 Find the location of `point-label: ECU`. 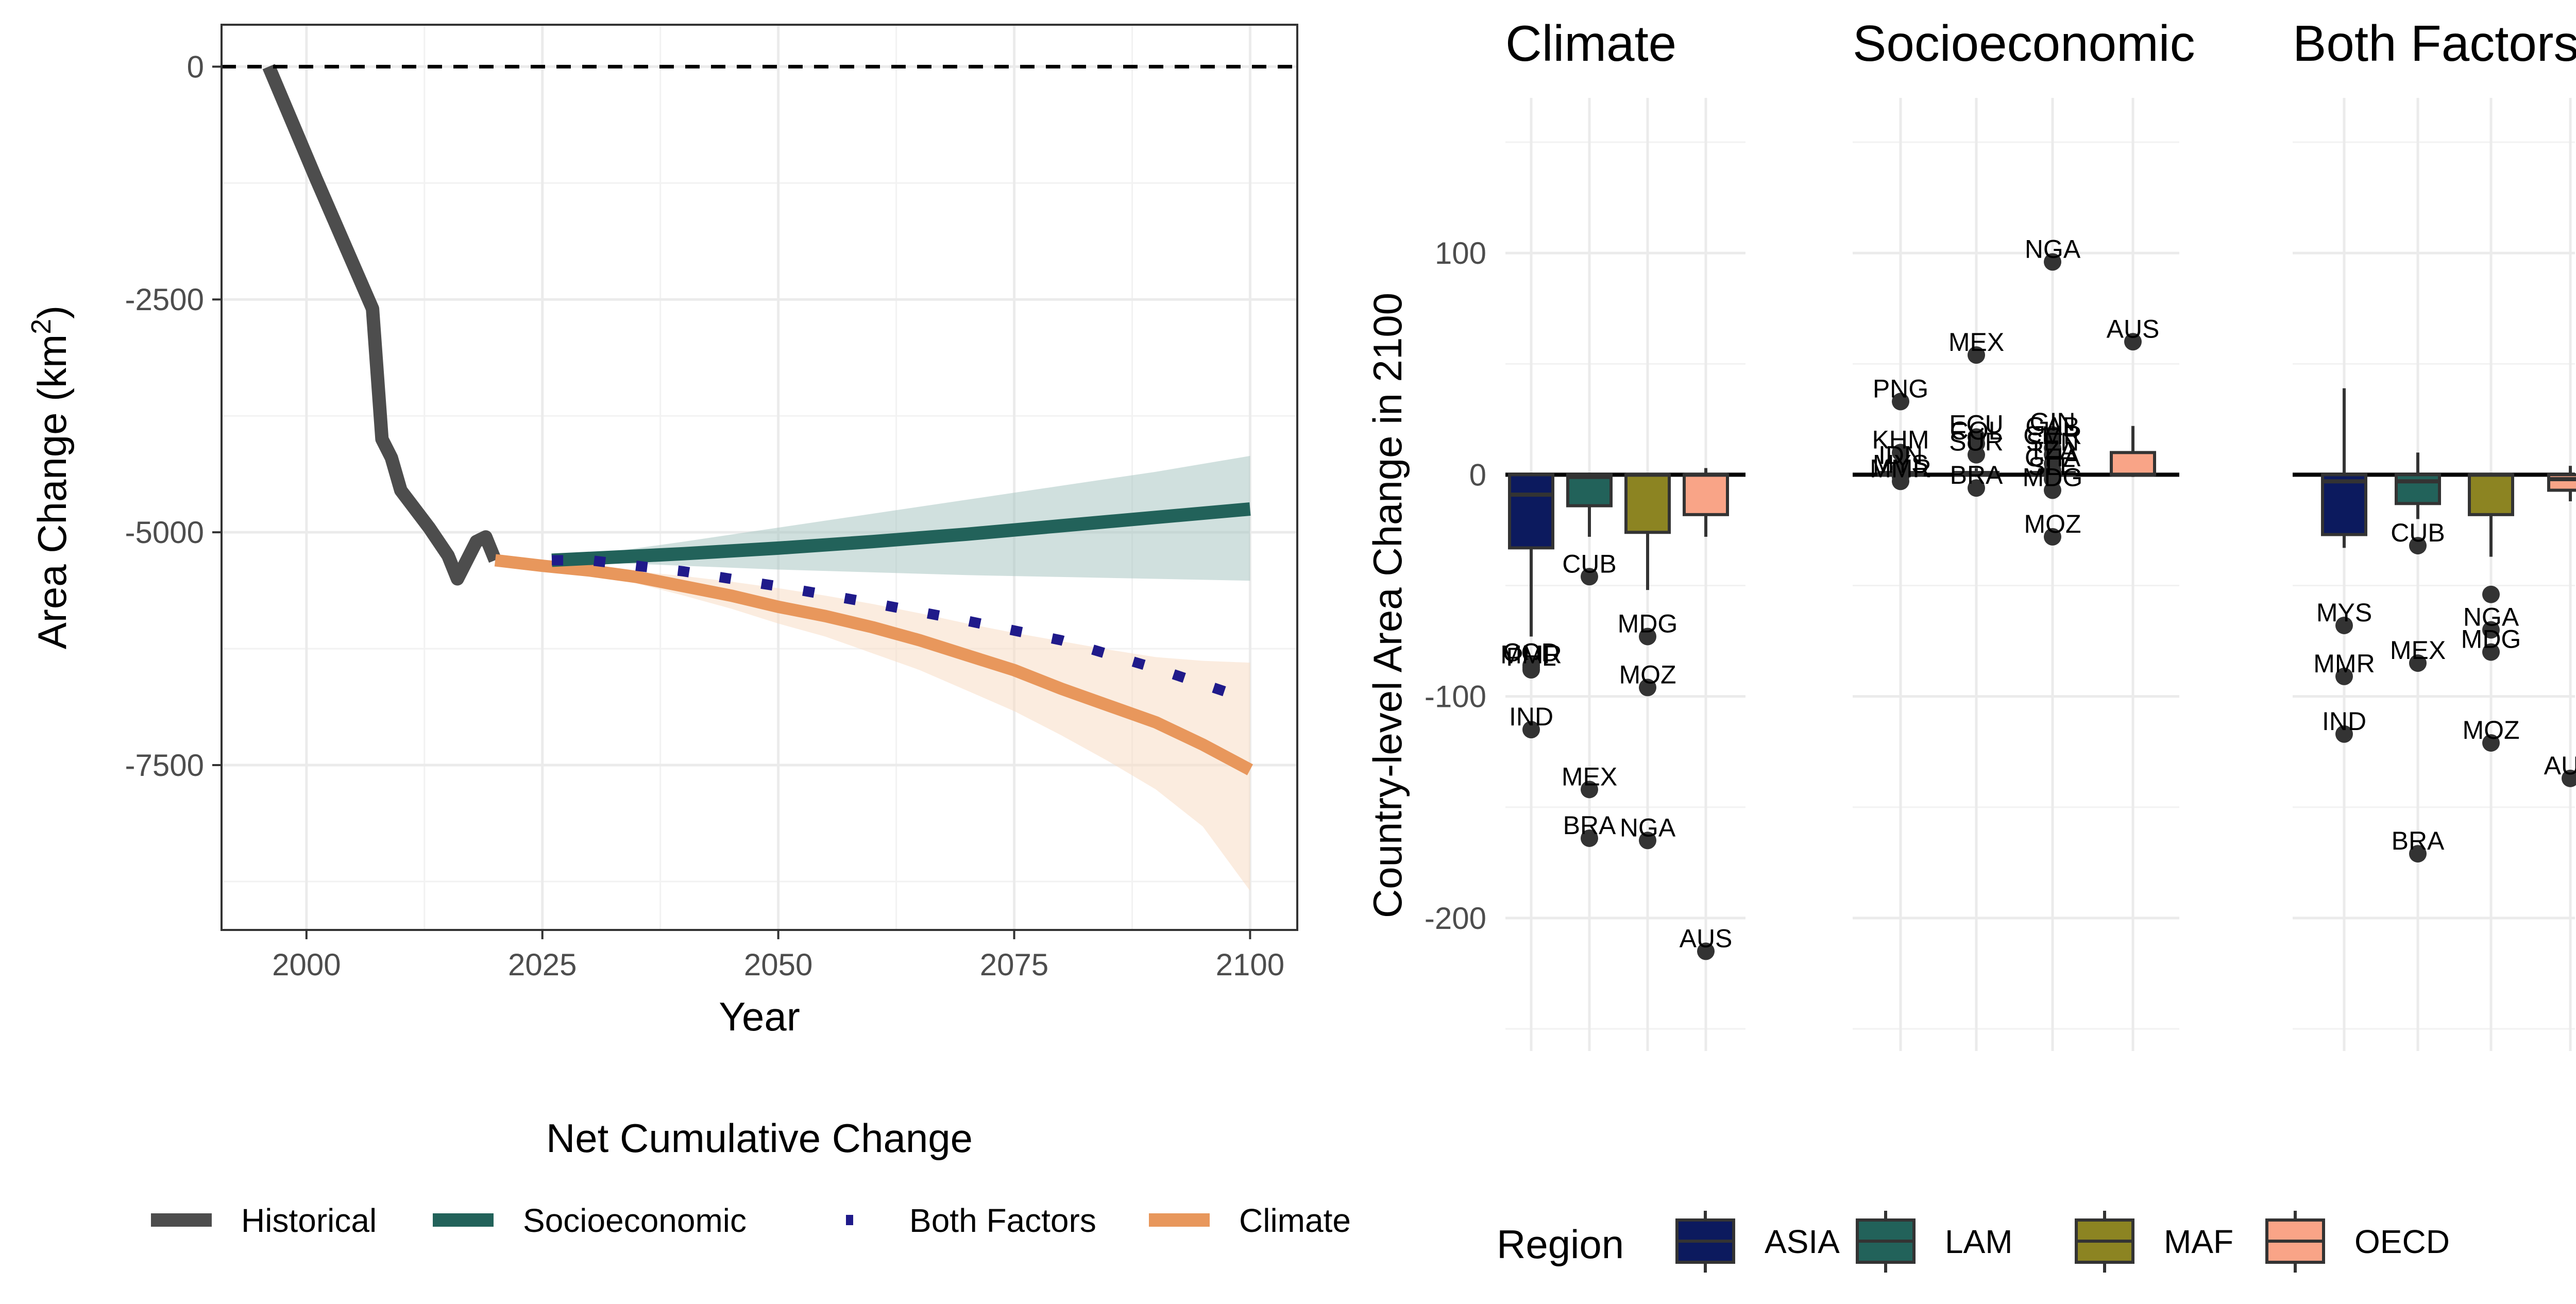

point-label: ECU is located at coordinates (1976, 424).